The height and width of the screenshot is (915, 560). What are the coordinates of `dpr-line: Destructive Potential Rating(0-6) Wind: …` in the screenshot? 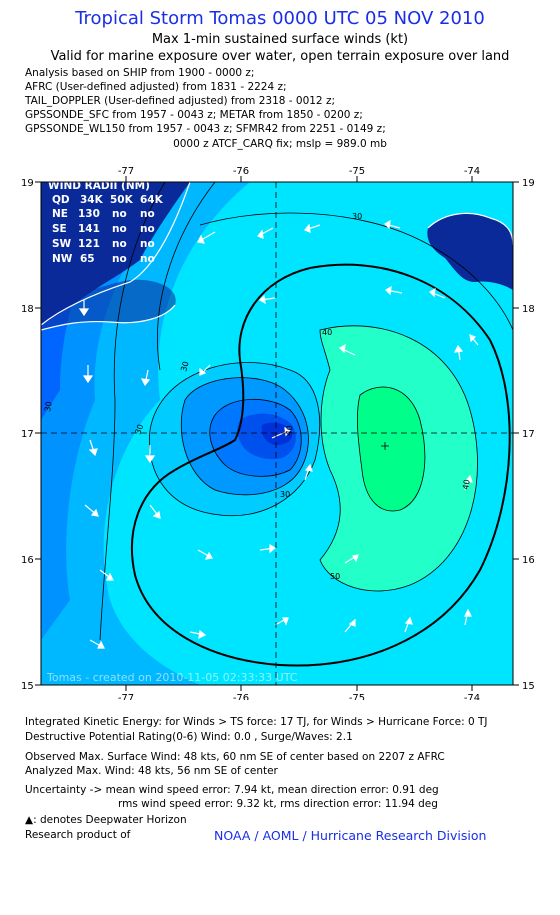 It's located at (189, 737).